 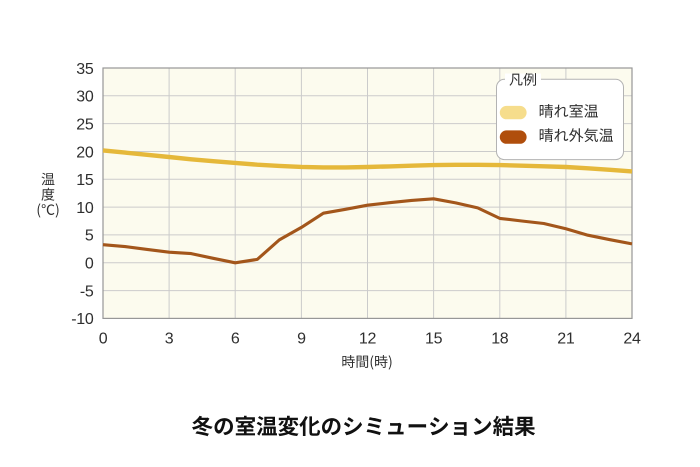 What do you see at coordinates (85, 208) in the screenshot?
I see `svg-text: 10` at bounding box center [85, 208].